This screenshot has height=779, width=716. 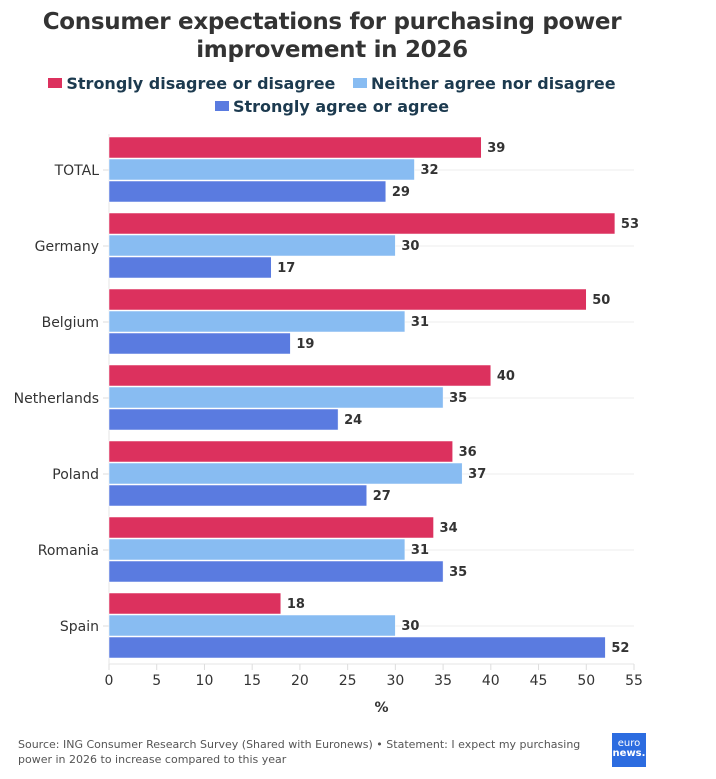 I want to click on data-label: 24, so click(x=353, y=420).